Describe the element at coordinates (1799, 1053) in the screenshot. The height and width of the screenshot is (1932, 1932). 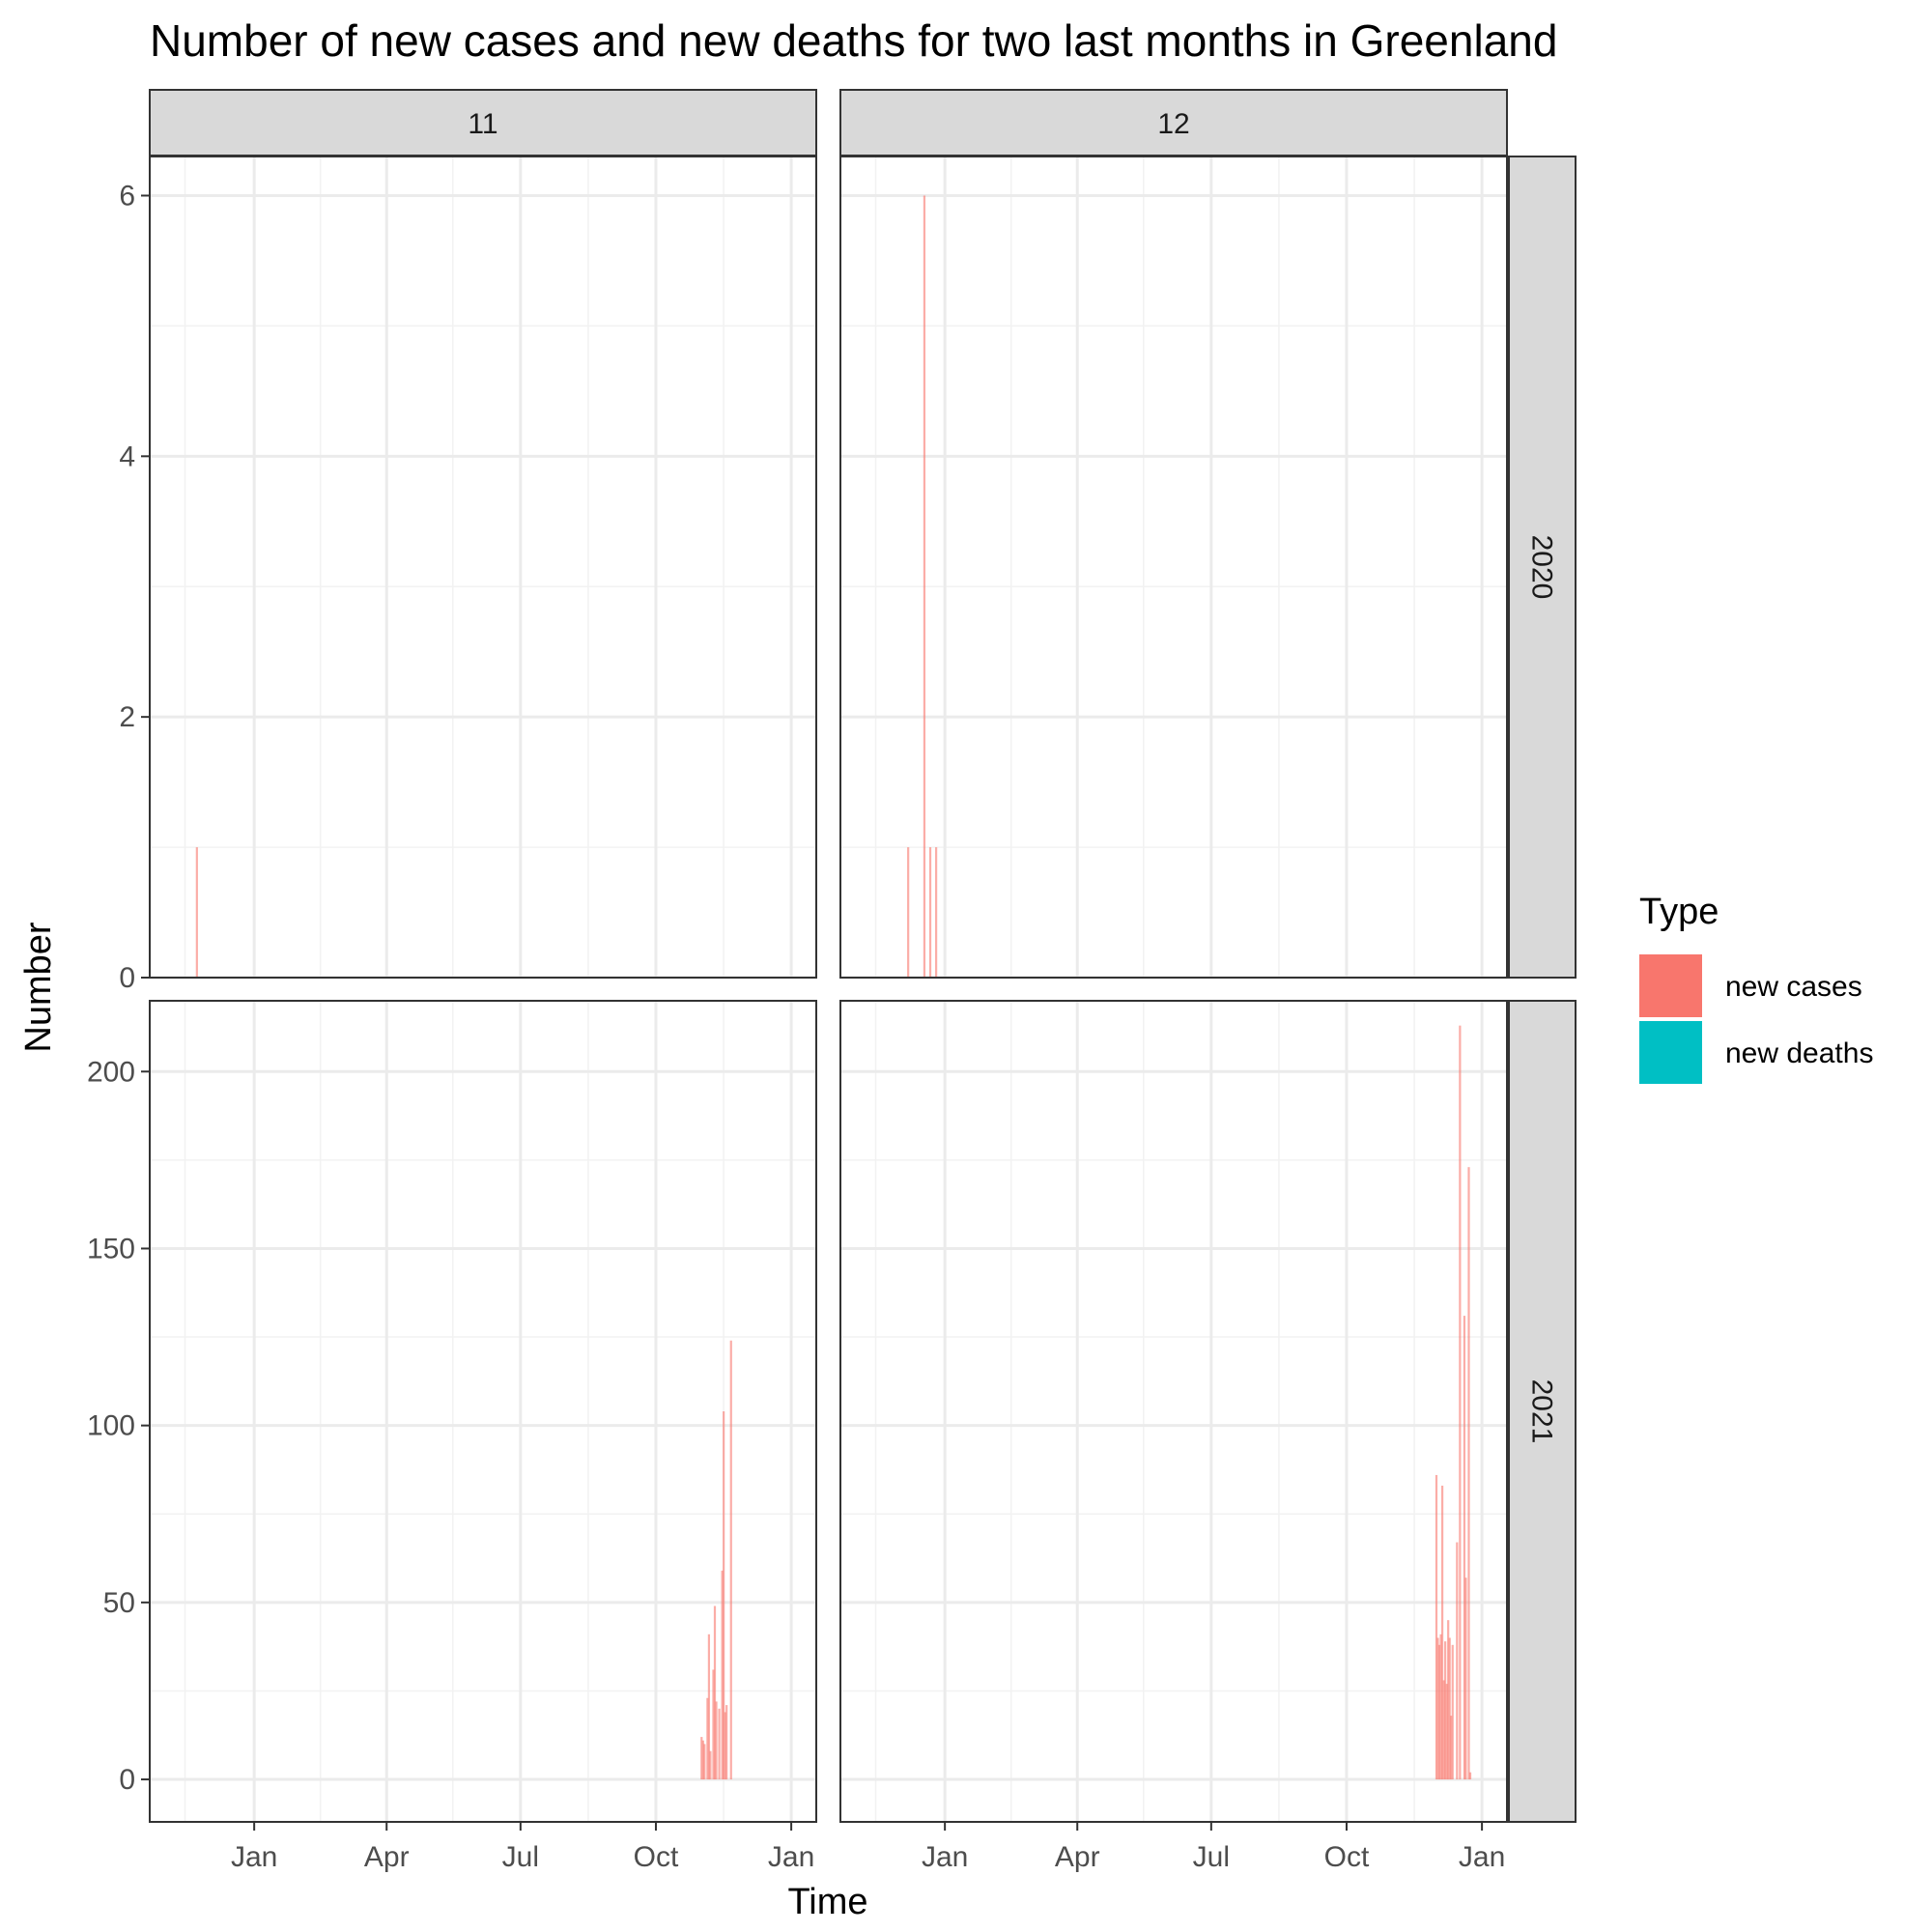
I see `legend-label: new deaths` at that location.